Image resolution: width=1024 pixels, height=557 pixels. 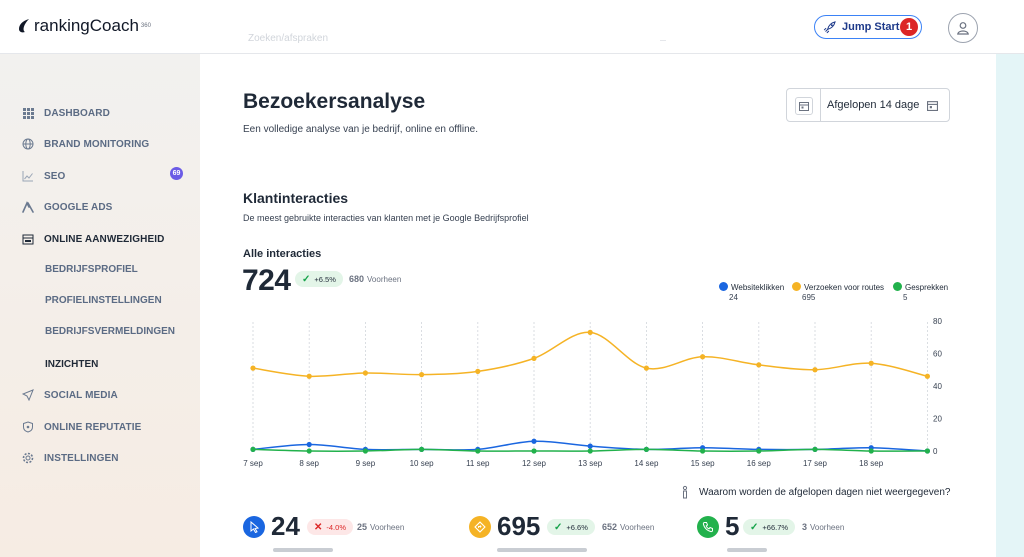 I want to click on faded-divider, so click(x=663, y=40).